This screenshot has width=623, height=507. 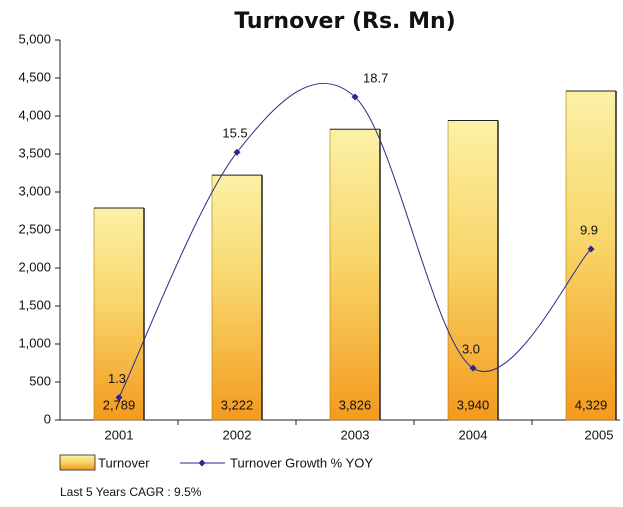 I want to click on data-label: 3,940, so click(x=473, y=404).